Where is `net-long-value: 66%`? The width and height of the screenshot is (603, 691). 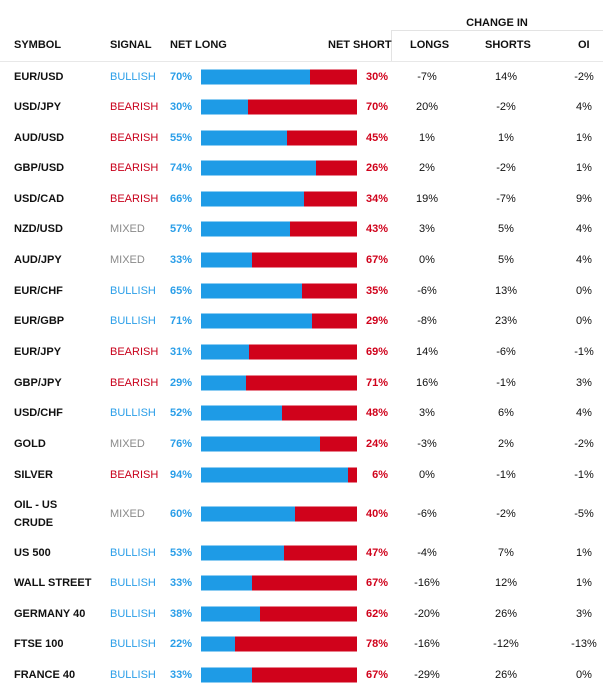 net-long-value: 66% is located at coordinates (181, 199).